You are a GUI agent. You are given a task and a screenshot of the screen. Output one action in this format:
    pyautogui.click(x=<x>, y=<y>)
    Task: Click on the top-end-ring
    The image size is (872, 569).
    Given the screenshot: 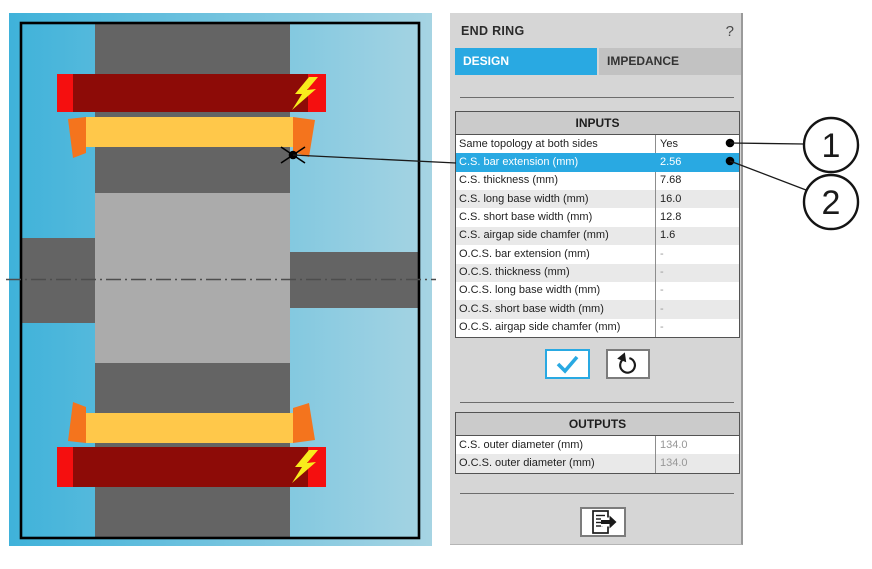 What is the action you would take?
    pyautogui.click(x=191, y=137)
    